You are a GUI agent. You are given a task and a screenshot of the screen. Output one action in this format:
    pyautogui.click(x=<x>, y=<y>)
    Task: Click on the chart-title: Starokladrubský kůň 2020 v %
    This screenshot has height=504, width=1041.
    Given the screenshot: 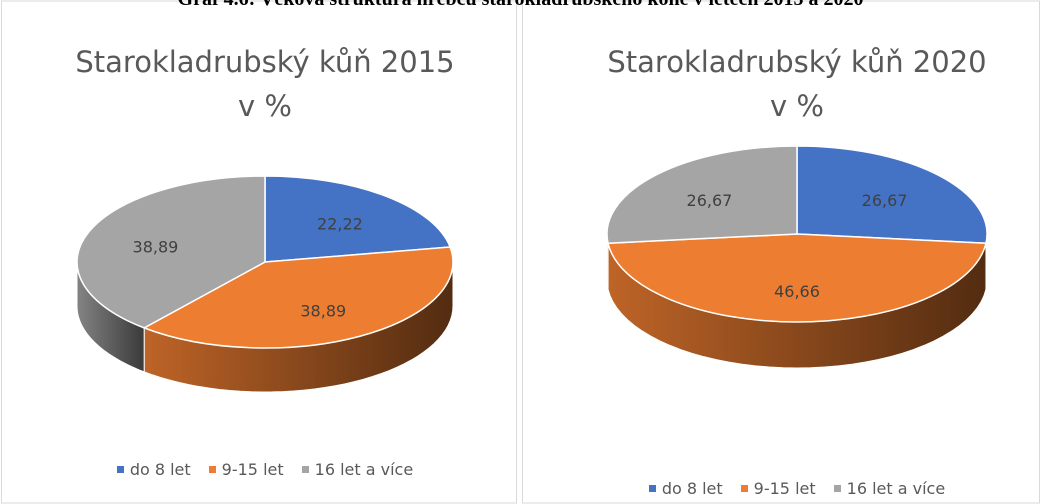 What is the action you would take?
    pyautogui.click(x=797, y=84)
    